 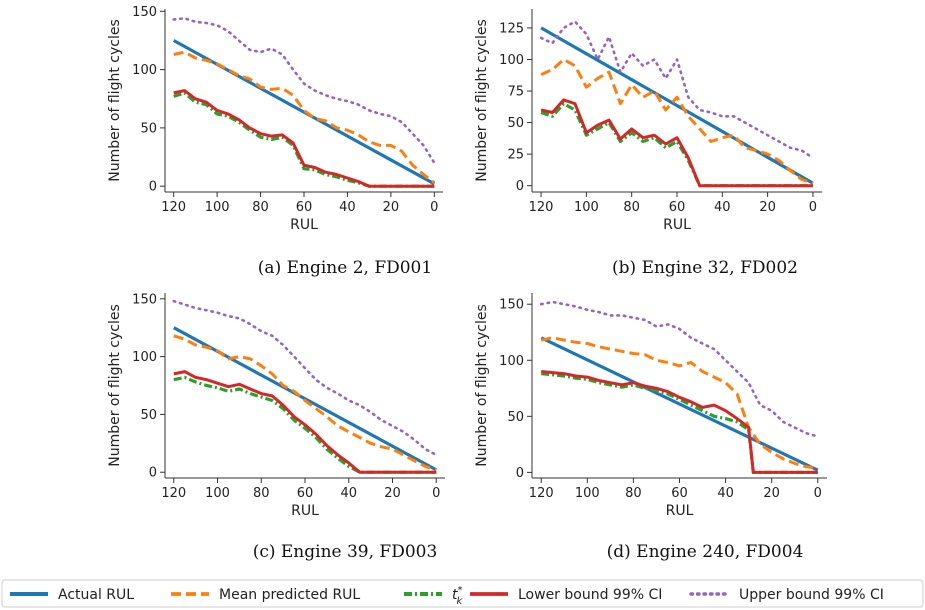 I want to click on y-tick-label: 25, so click(x=515, y=155).